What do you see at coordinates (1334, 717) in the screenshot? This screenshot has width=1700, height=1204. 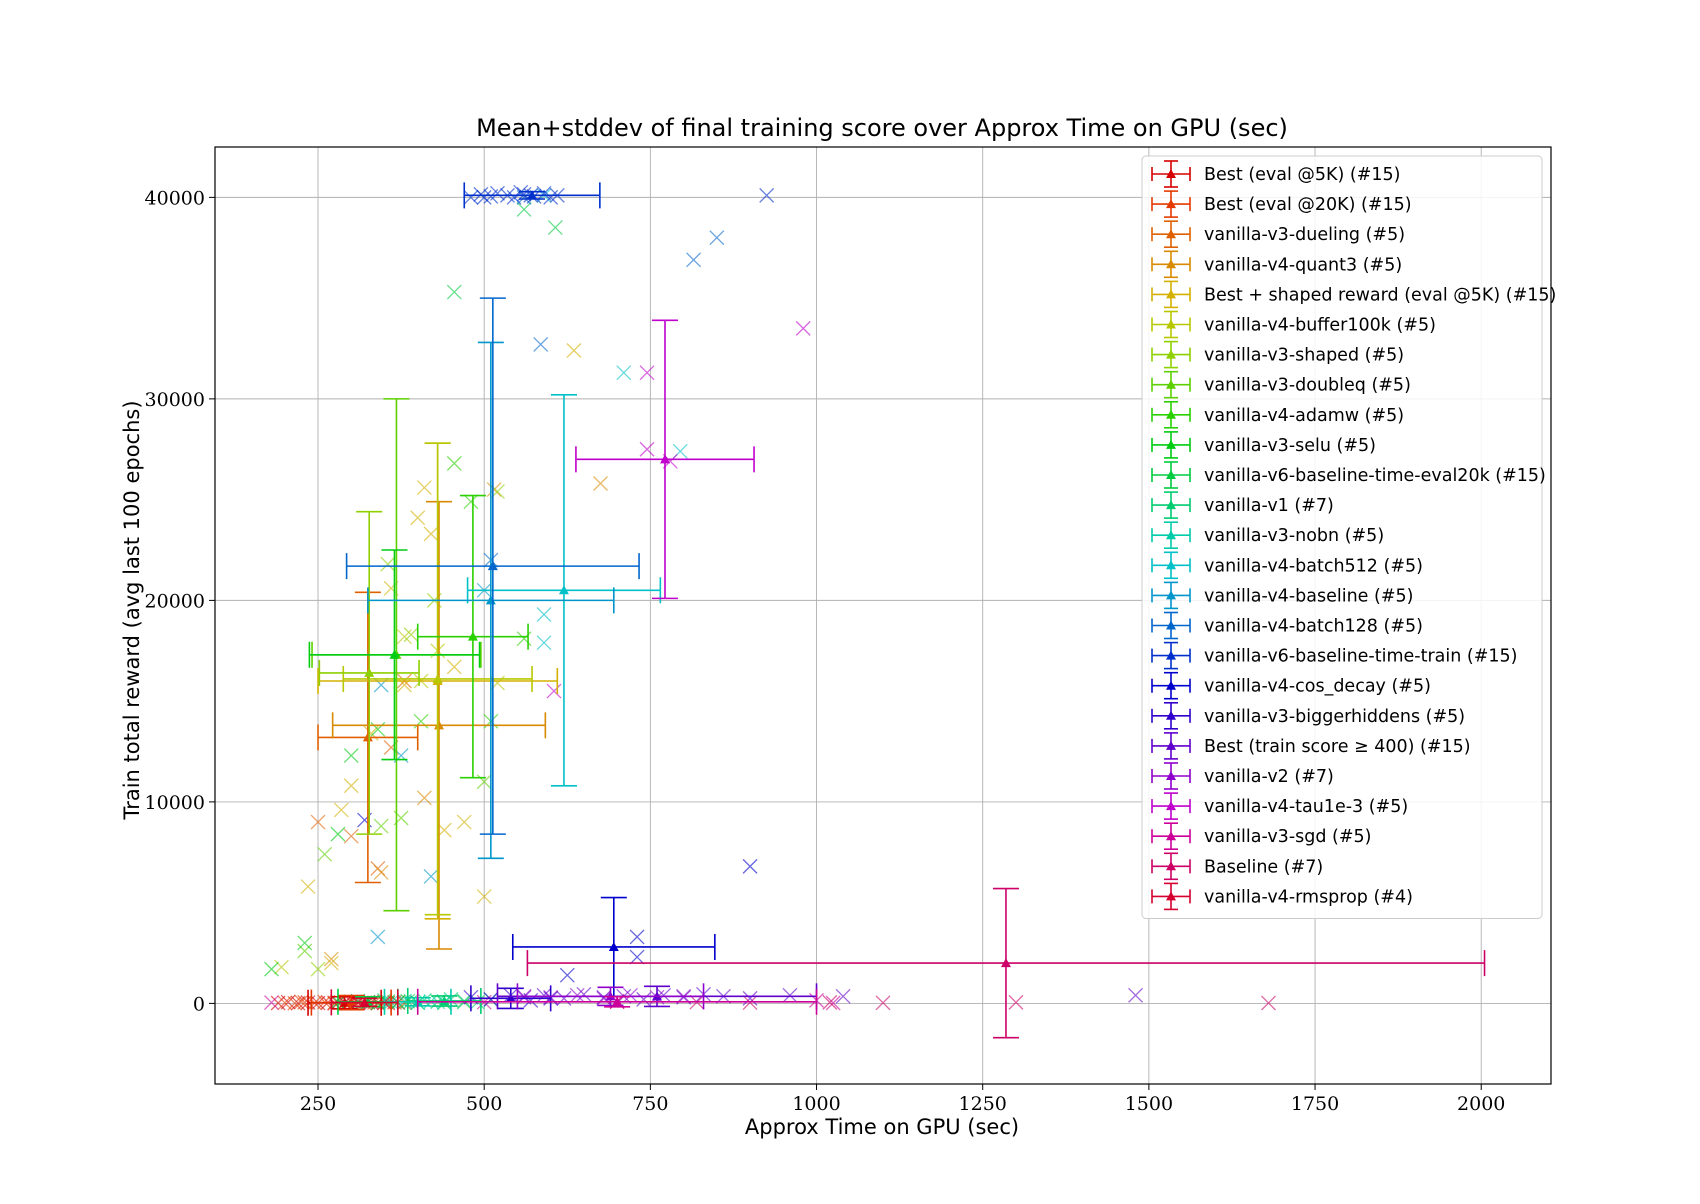 I see `legend-label: vanilla-v3-biggerhiddens (#5)` at bounding box center [1334, 717].